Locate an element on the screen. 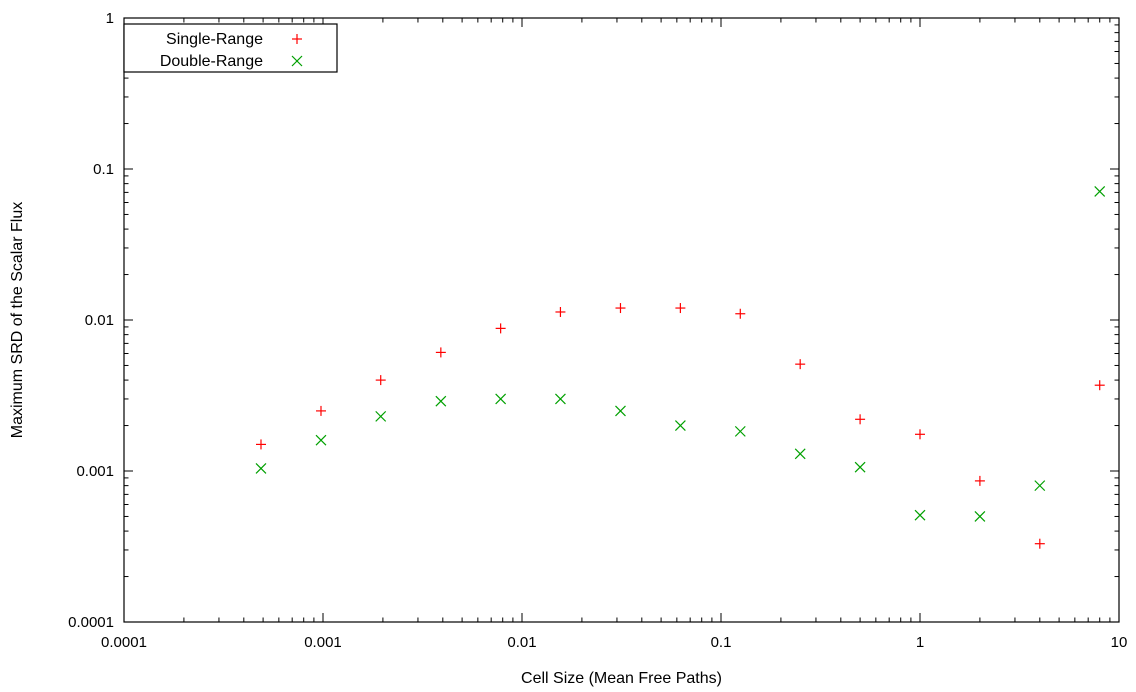  legend-label-double-range: Double-Range is located at coordinates (211, 61).